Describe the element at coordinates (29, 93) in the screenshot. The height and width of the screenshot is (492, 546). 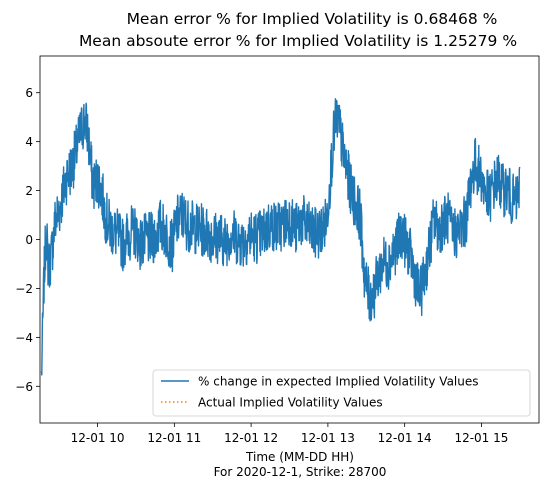
I see `y-tick-label: 6` at that location.